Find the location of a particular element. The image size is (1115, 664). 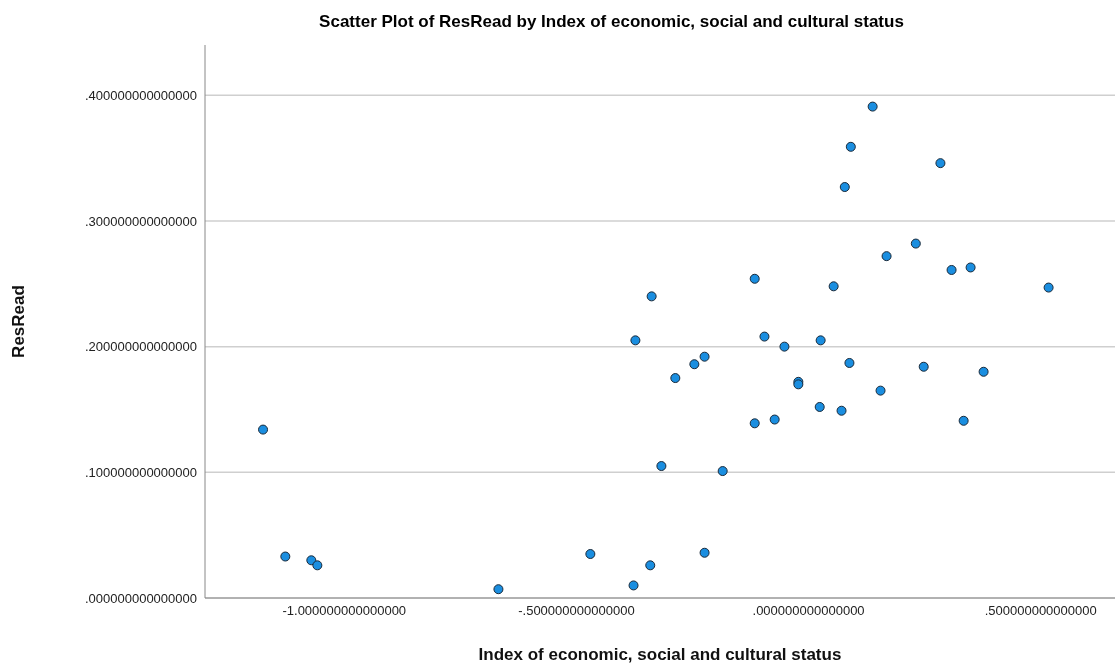

y-tick-label: .400000000000000 is located at coordinates (140, 95).